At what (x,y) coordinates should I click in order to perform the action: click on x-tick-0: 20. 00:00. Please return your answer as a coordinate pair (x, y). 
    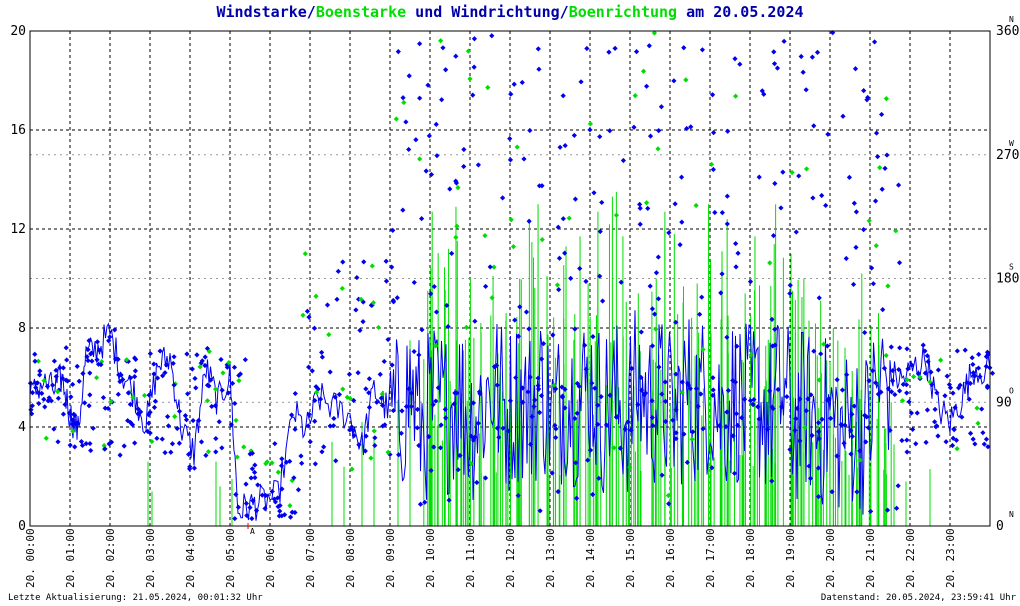
    Looking at the image, I should click on (30, 558).